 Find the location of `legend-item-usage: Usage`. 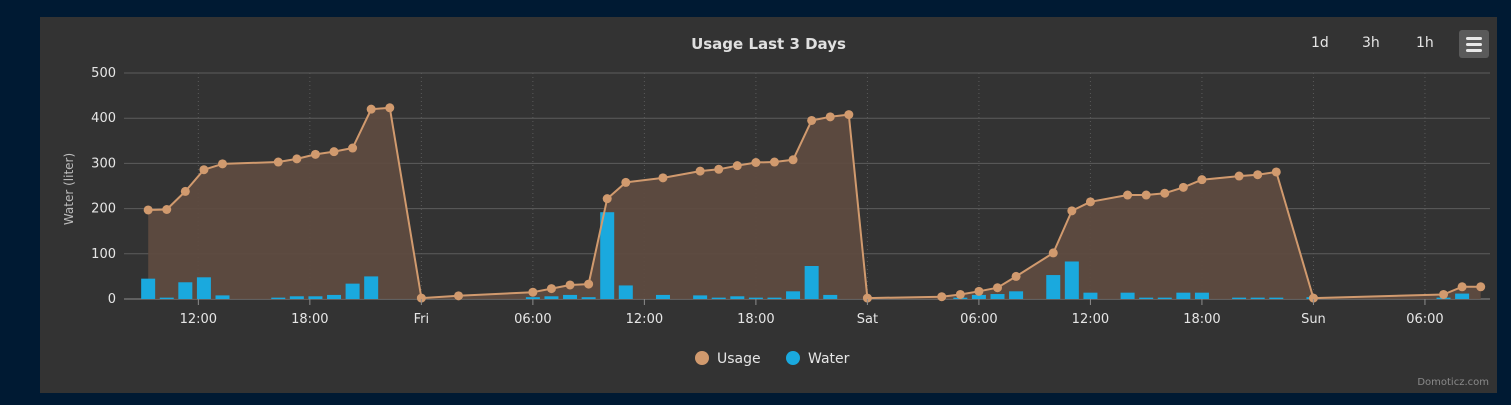

legend-item-usage: Usage is located at coordinates (728, 359).